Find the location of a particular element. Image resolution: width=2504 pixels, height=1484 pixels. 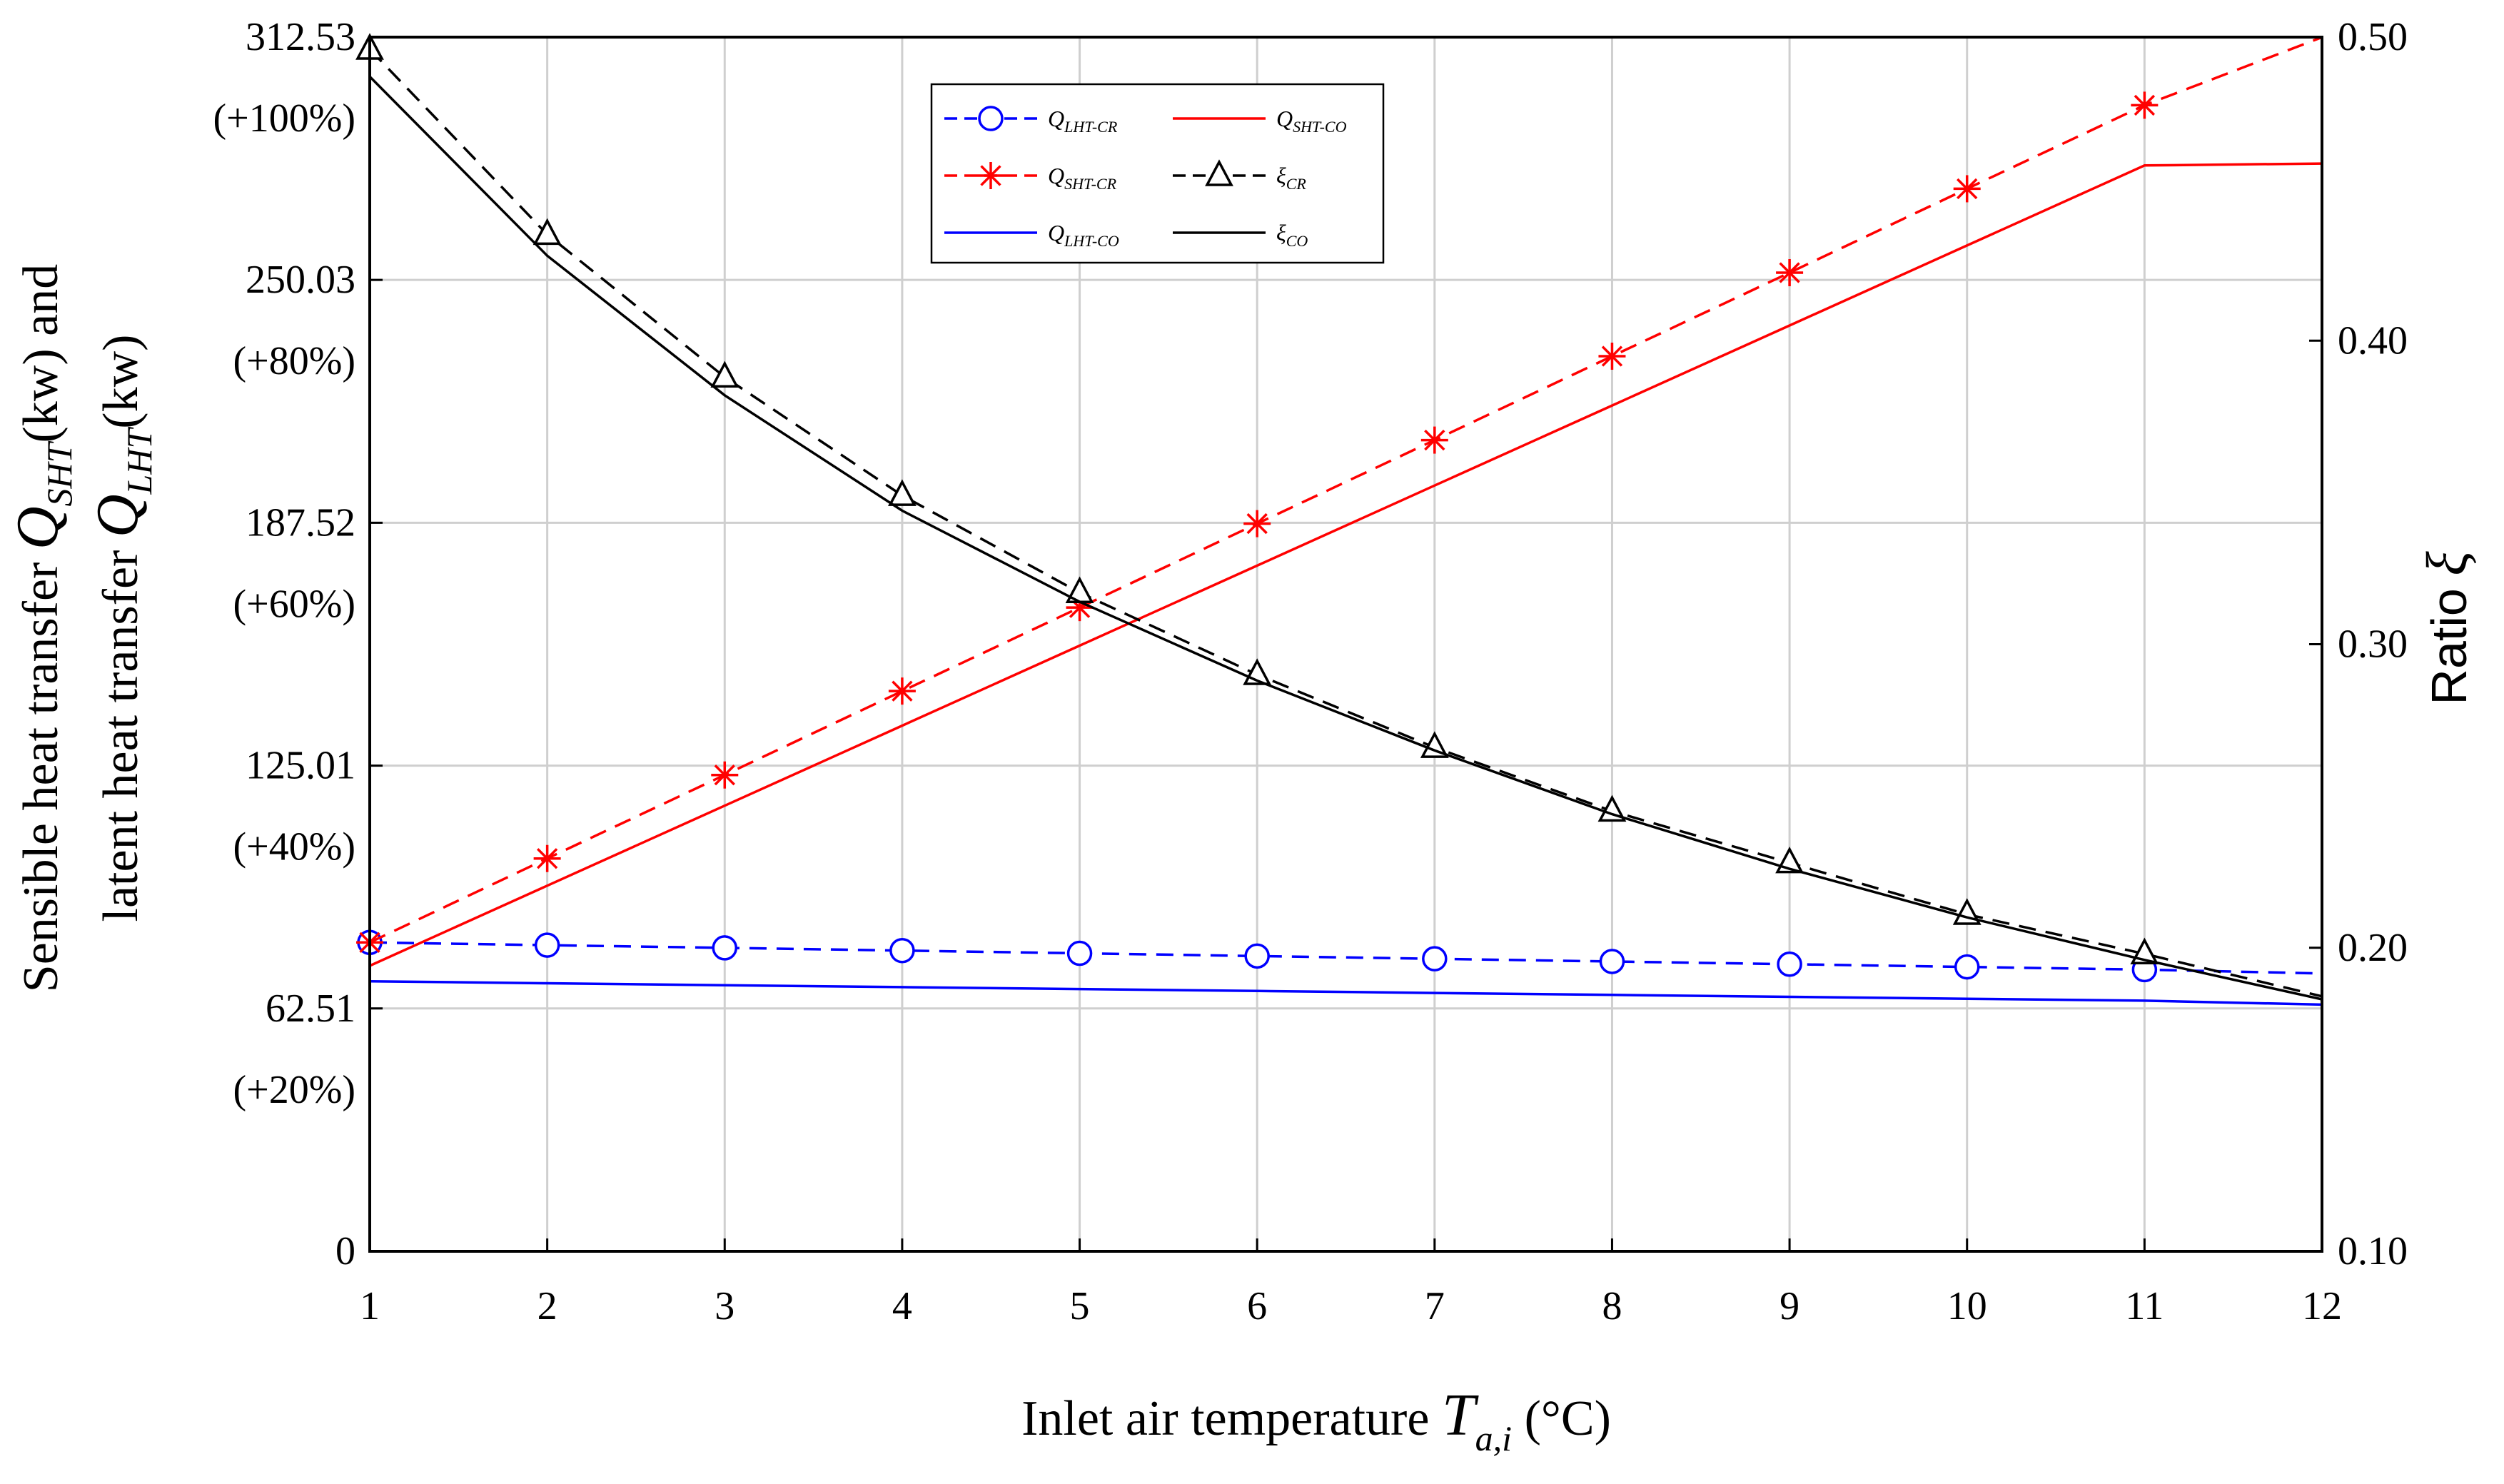

legend-item-q_sht_co: QSHT-CO is located at coordinates (1260, 121).